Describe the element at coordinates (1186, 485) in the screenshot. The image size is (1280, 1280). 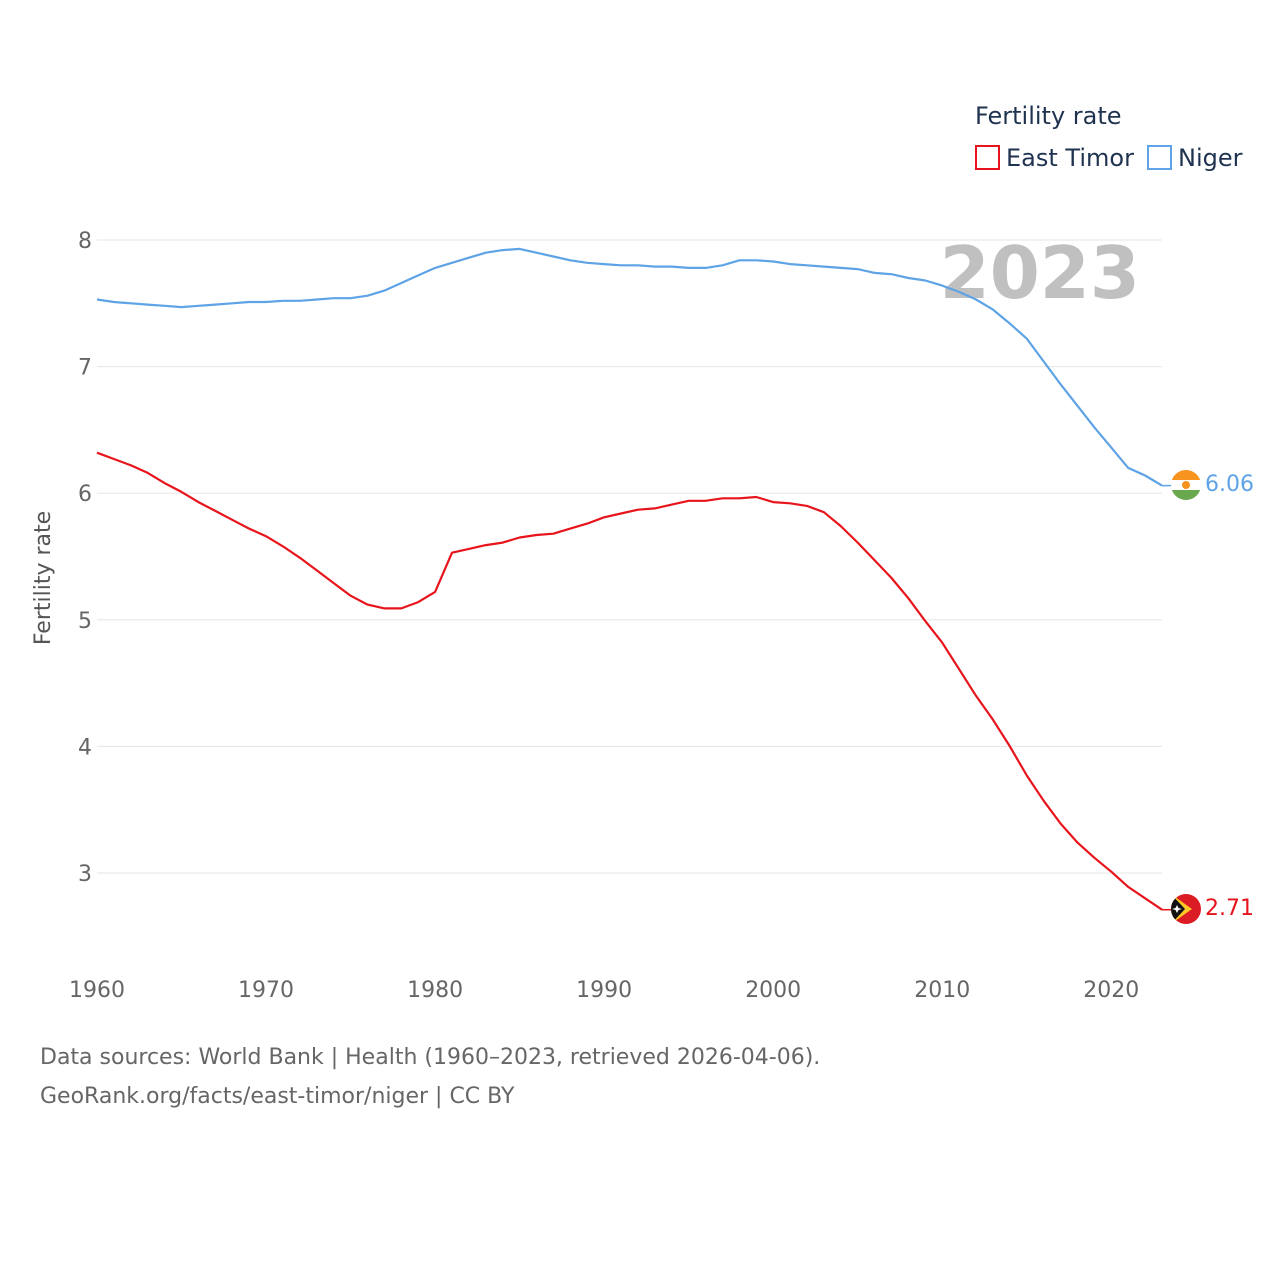
I see `niger-flag-icon` at that location.